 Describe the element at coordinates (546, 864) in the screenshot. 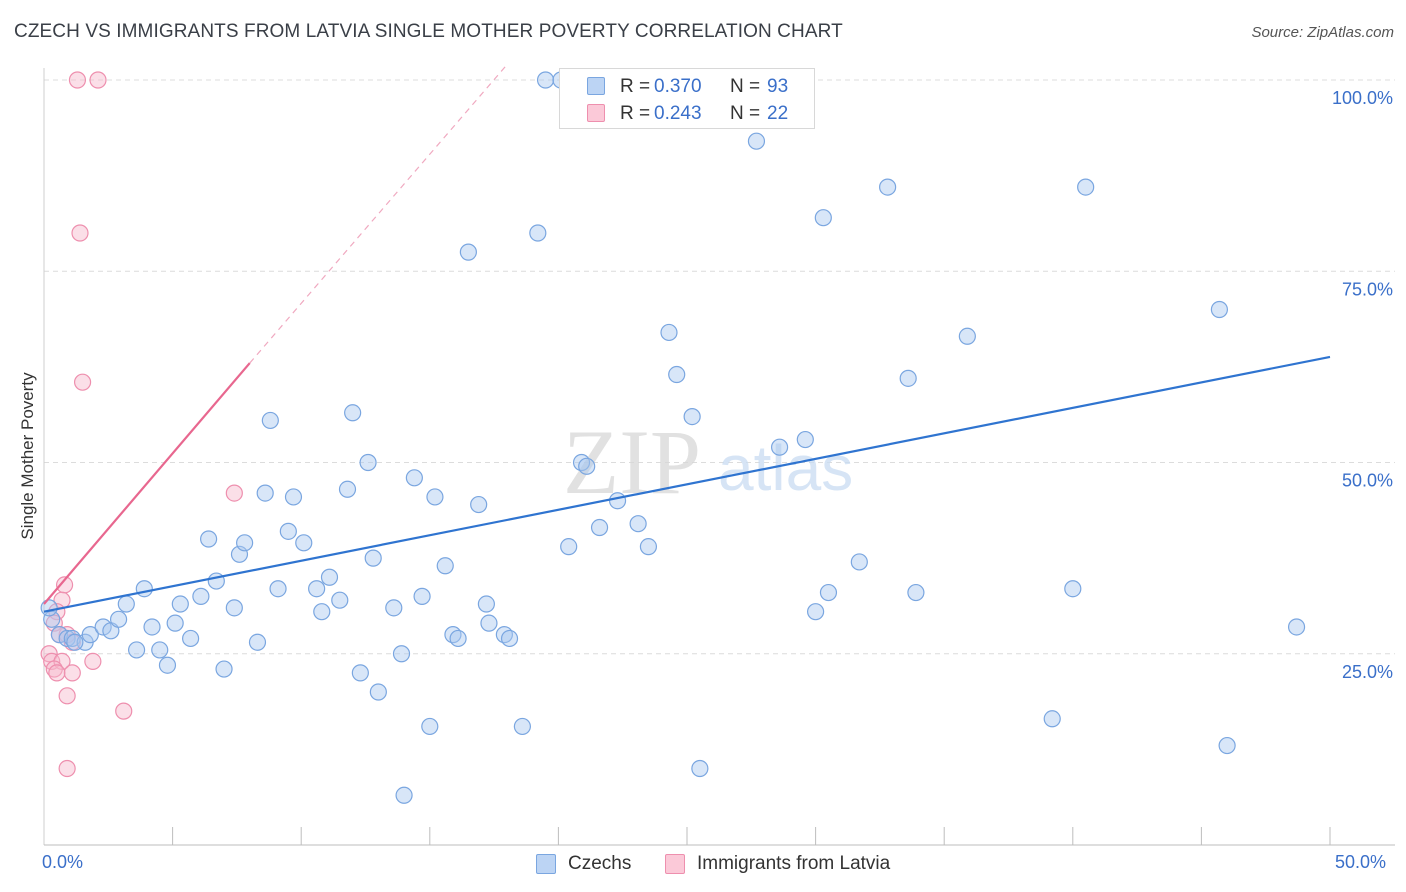

I see `bottom-legend-swatch-czechs` at that location.